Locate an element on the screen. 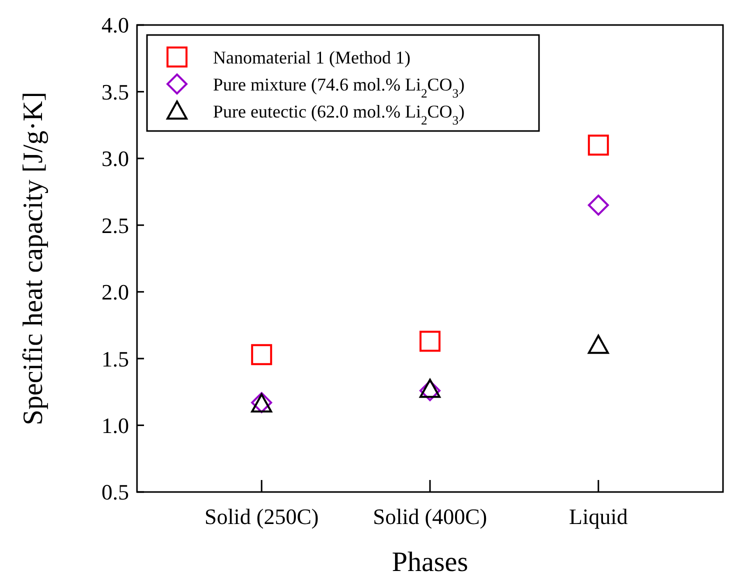  y-tick-label: 4.0 is located at coordinates (115, 25).